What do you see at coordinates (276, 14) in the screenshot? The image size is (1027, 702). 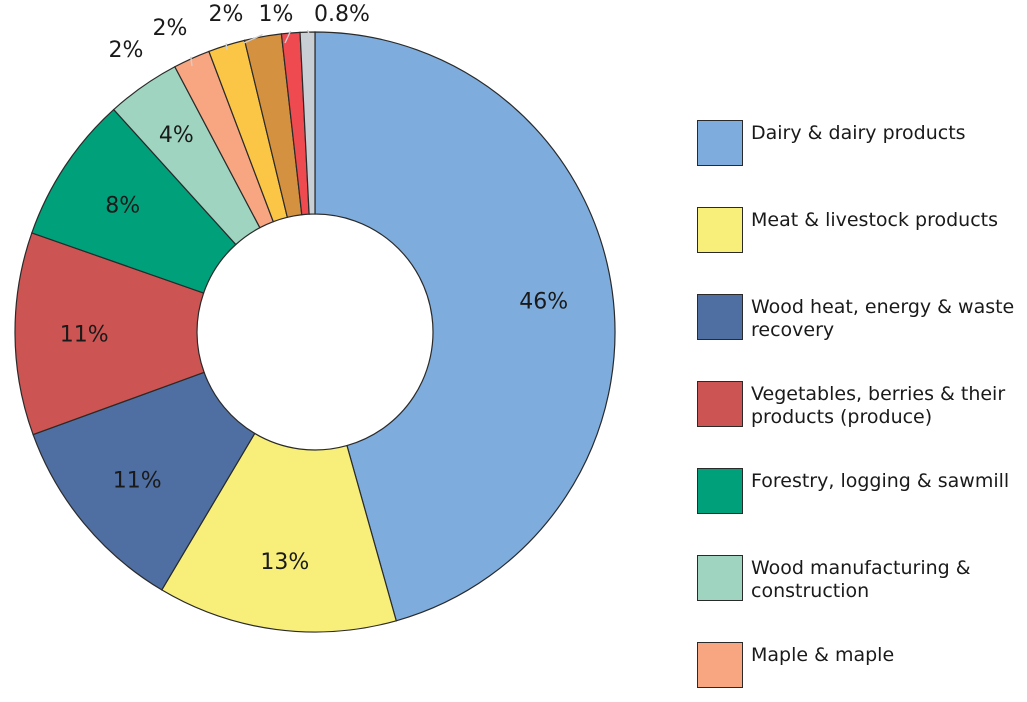 I see `data-label-10: 1%` at bounding box center [276, 14].